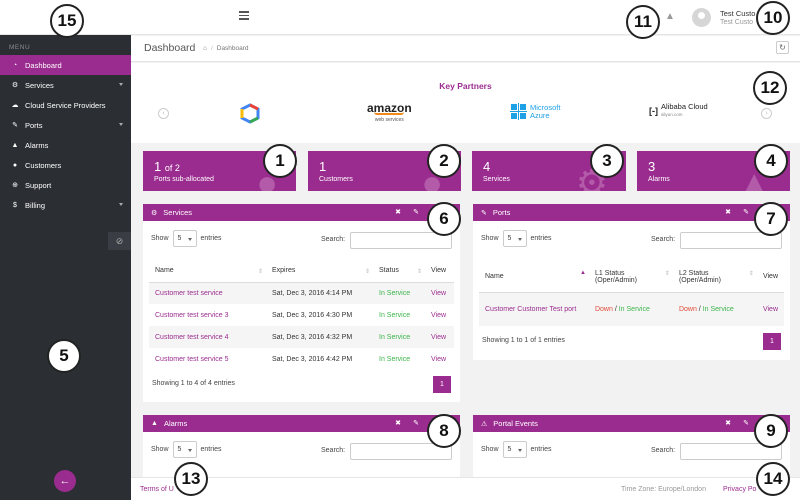 The image size is (800, 500). I want to click on user-icon: ●, so click(15, 165).